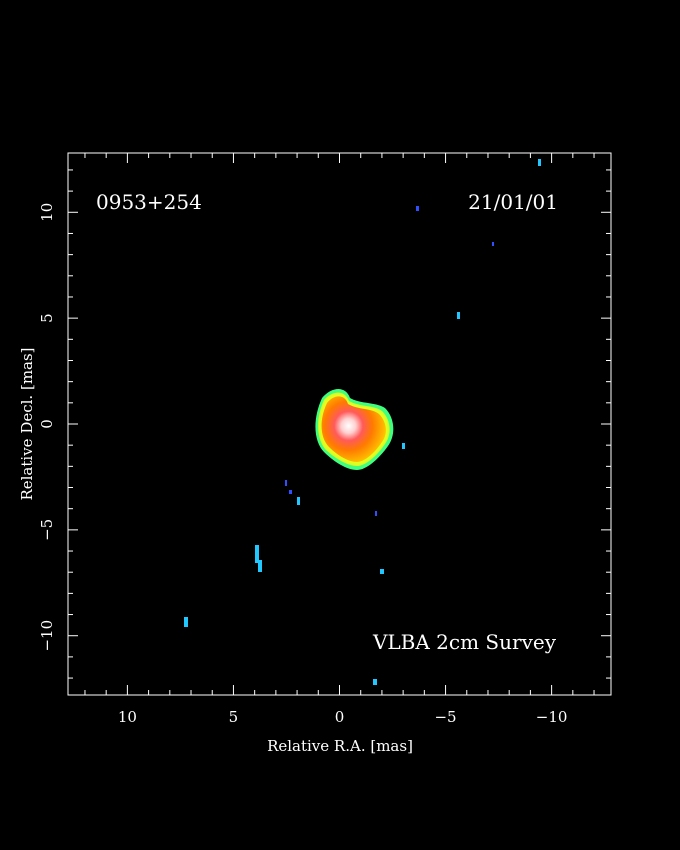 The image size is (680, 850). Describe the element at coordinates (127, 717) in the screenshot. I see `x-tick-label: 10` at that location.